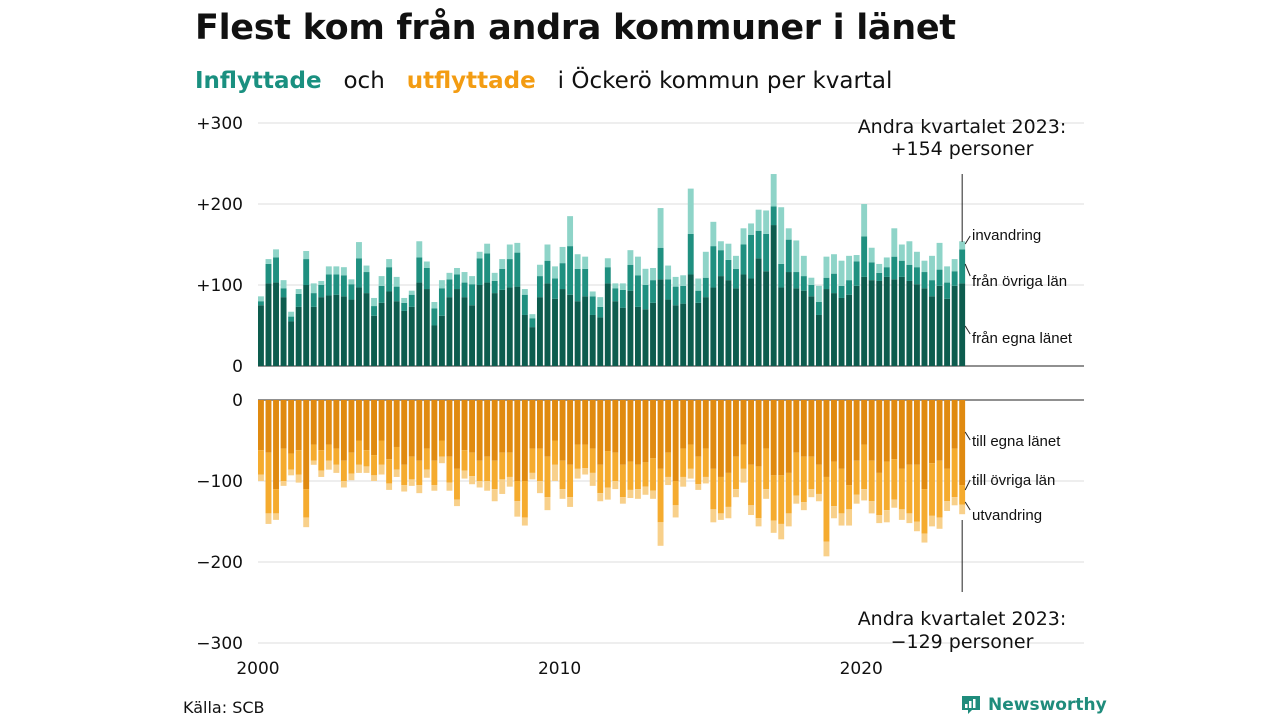 This screenshot has height=720, width=1280. I want to click on x-tick-label: 2010, so click(559, 669).